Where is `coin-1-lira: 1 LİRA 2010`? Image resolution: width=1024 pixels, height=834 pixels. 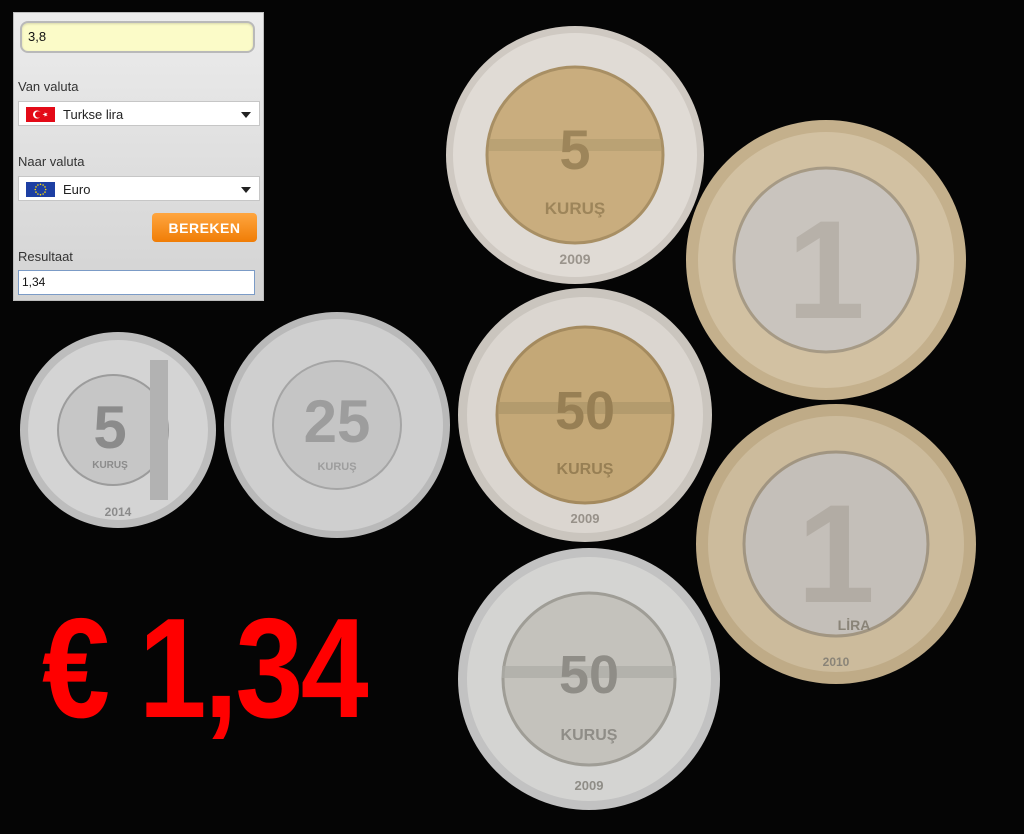
coin-1-lira: 1 LİRA 2010 is located at coordinates (836, 544).